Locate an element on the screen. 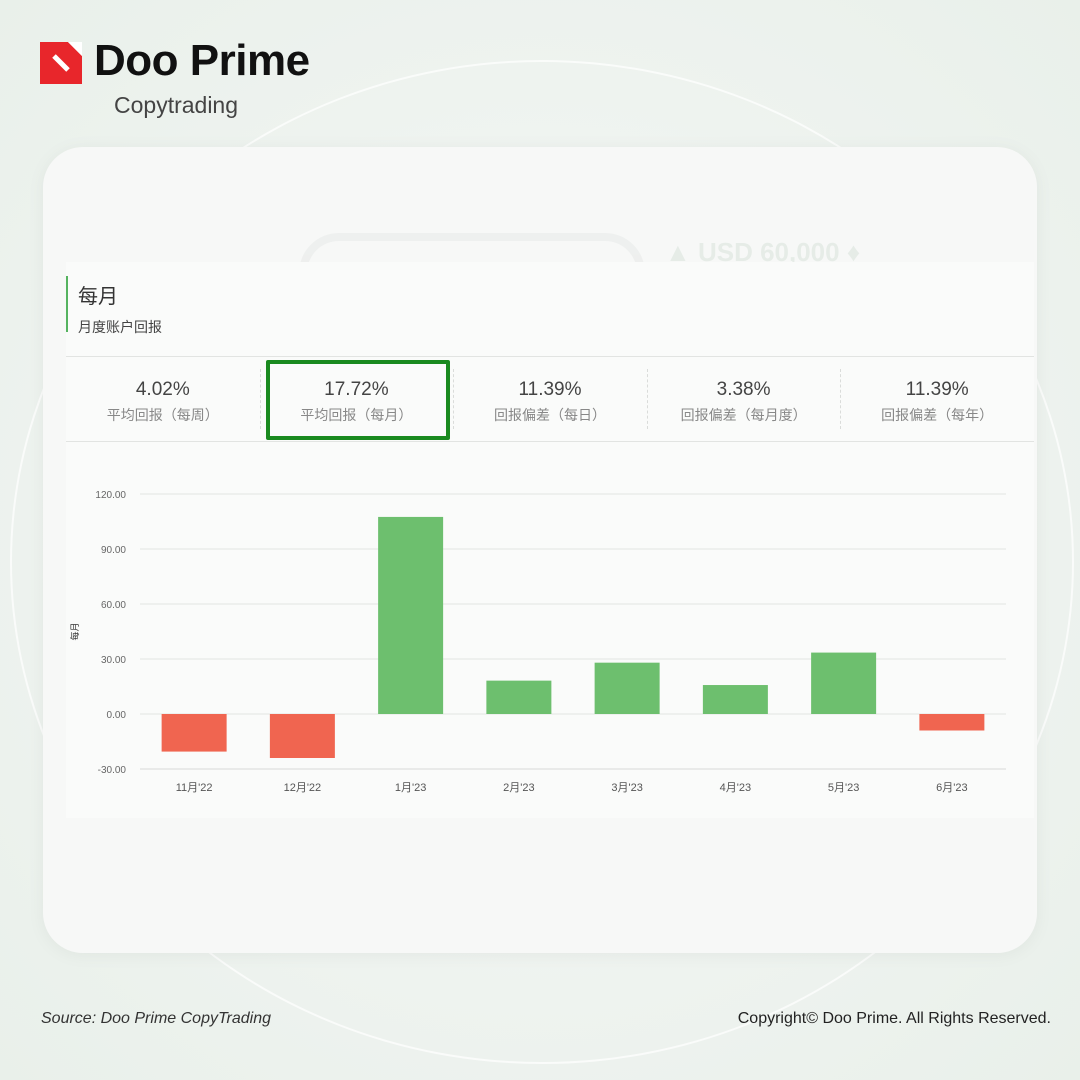 The image size is (1080, 1080). y-tick-label: 30.00 is located at coordinates (113, 660).